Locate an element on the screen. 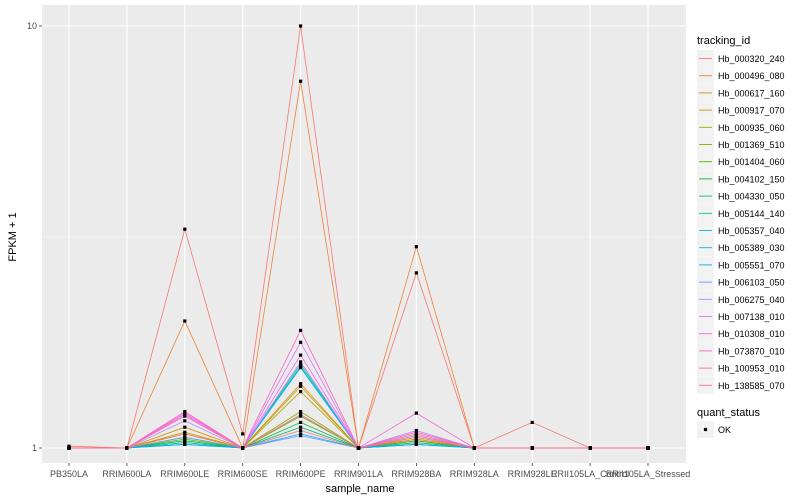 The height and width of the screenshot is (500, 800). legend-shape-label: OK is located at coordinates (724, 430).